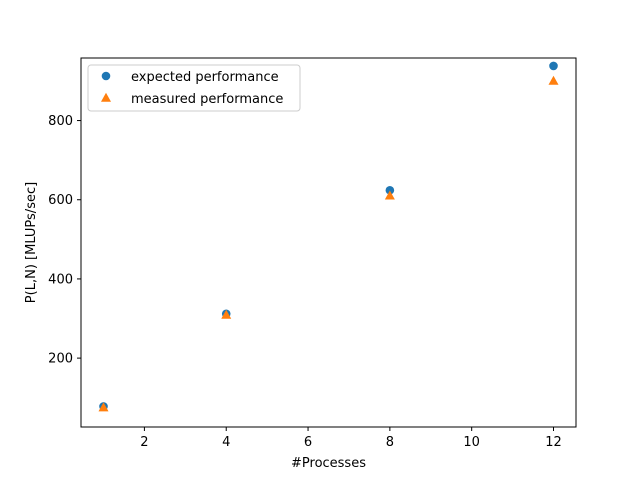  What do you see at coordinates (553, 442) in the screenshot?
I see `x-tick-label: 12` at bounding box center [553, 442].